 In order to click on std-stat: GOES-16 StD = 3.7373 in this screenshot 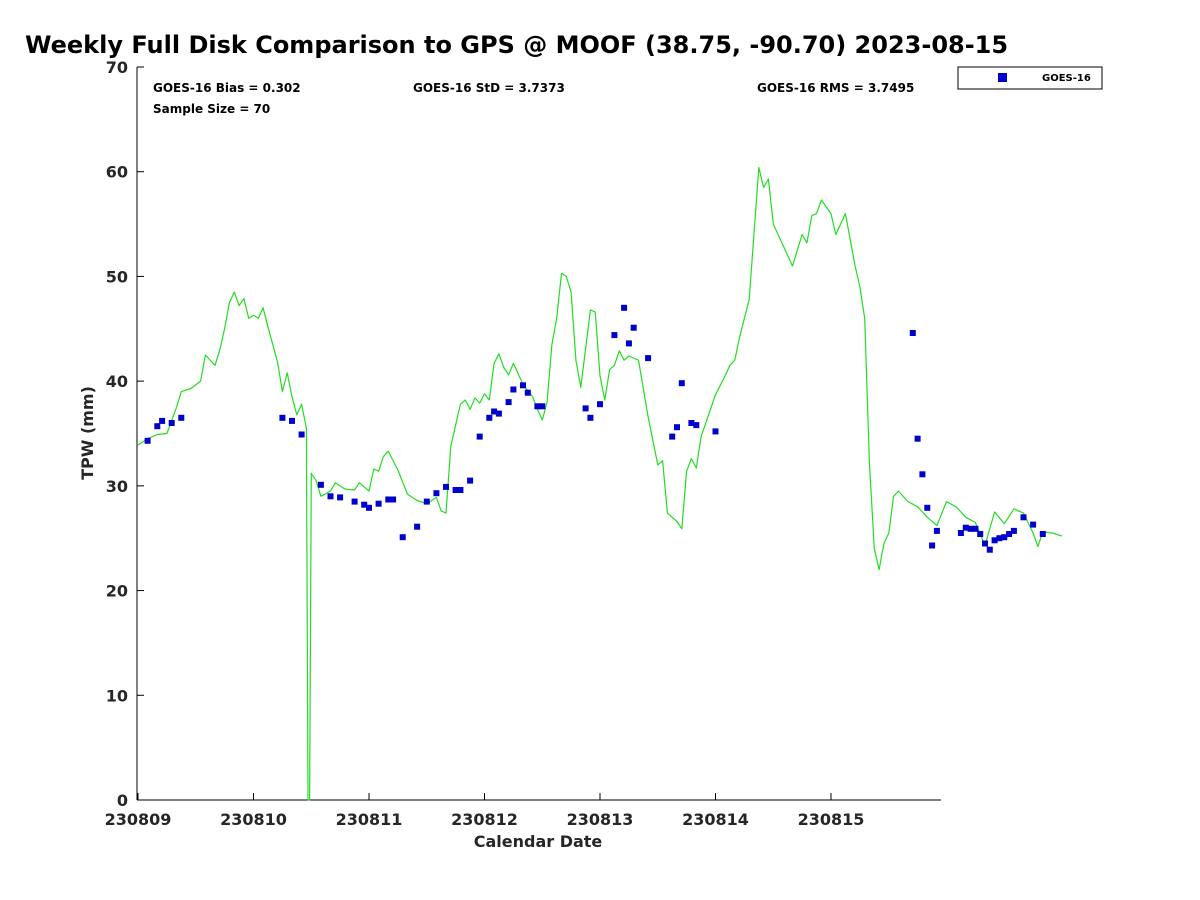, I will do `click(489, 88)`.